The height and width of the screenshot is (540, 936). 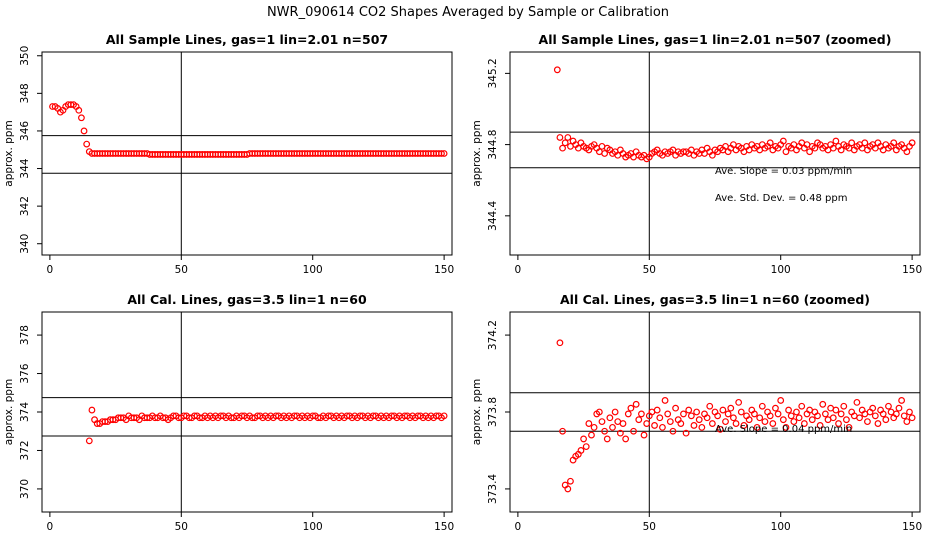 I want to click on y-tick-label: 344, so click(x=25, y=168).